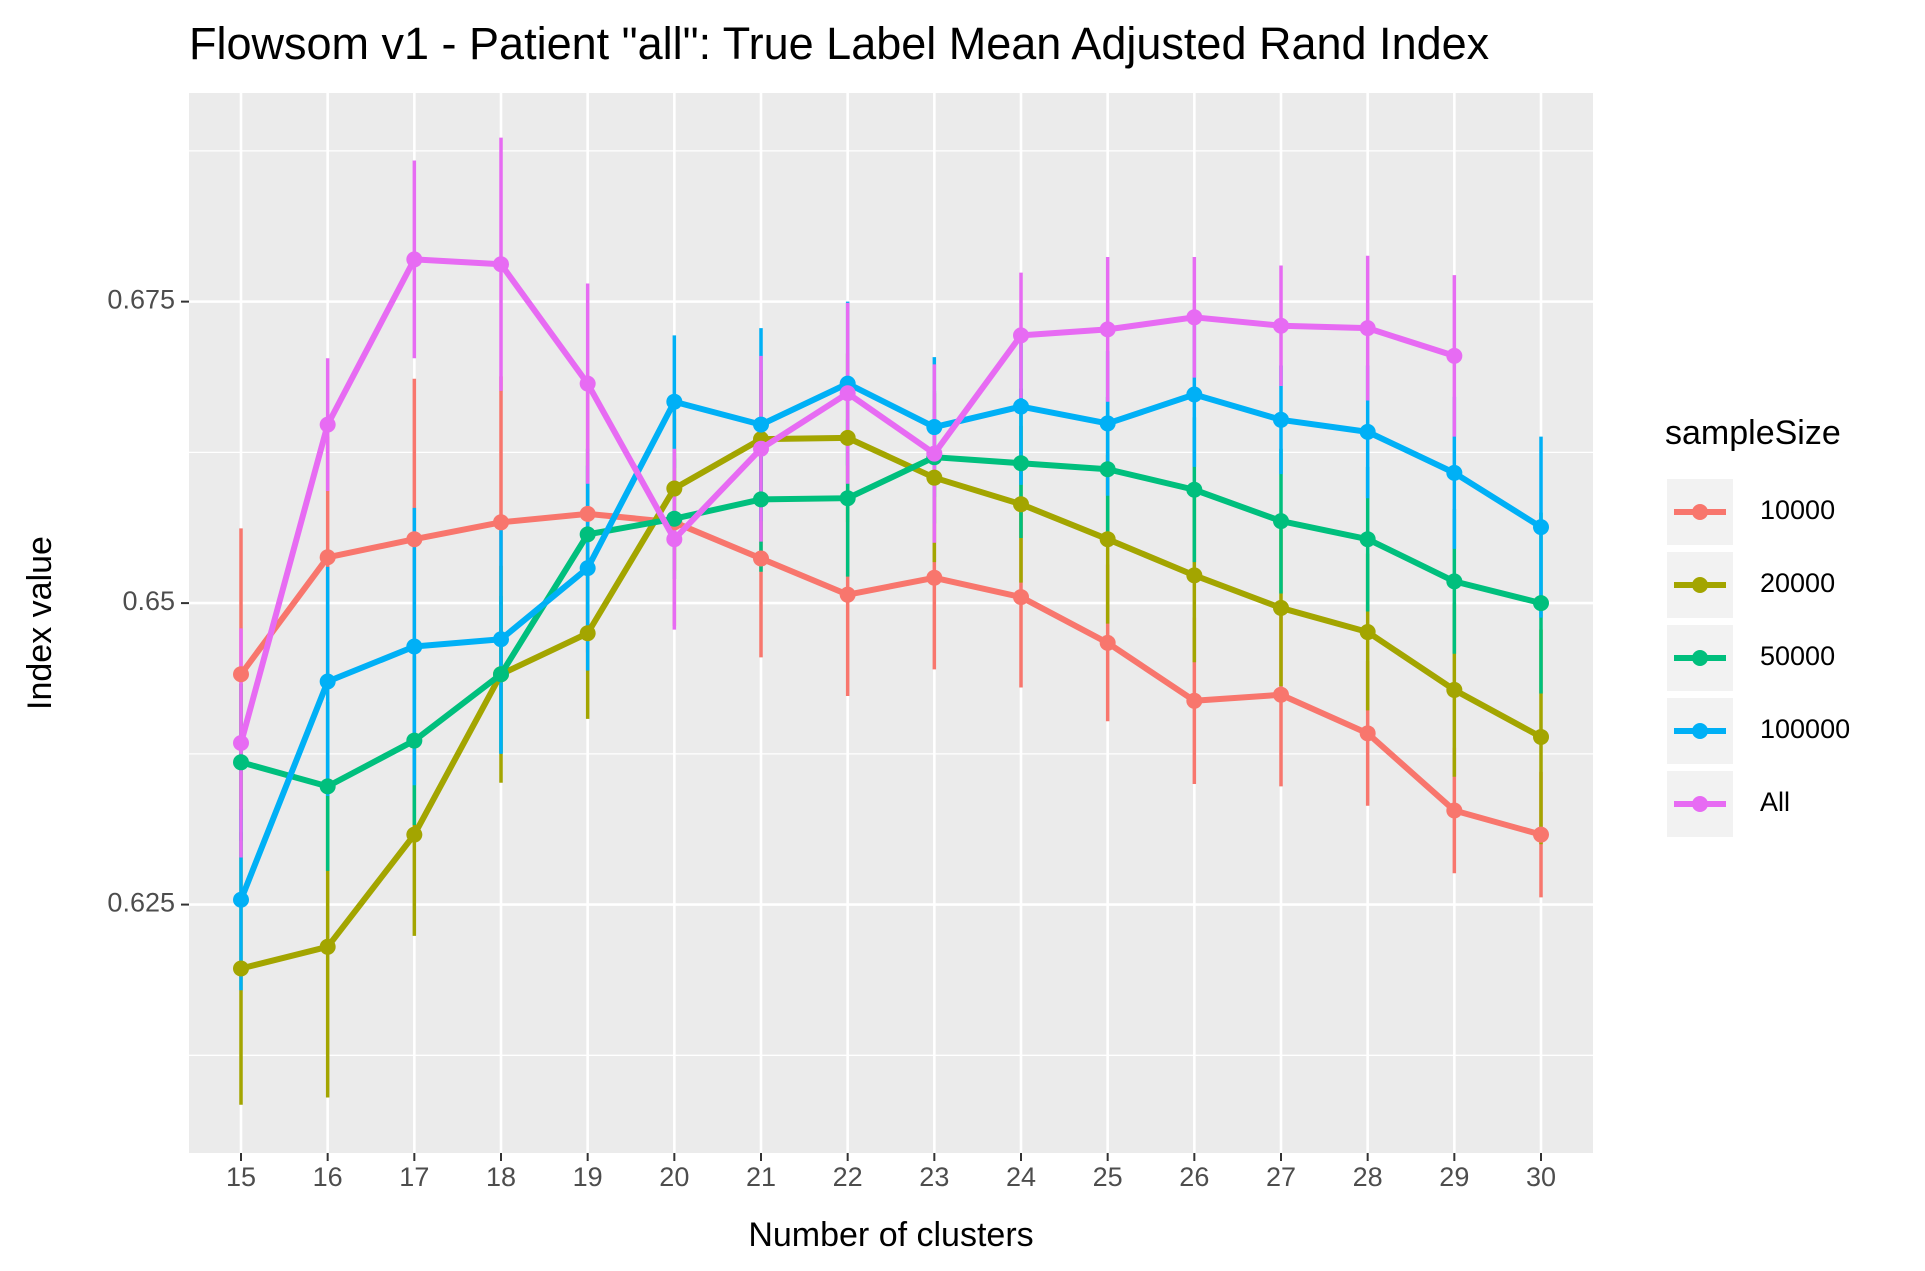  Describe the element at coordinates (1021, 1177) in the screenshot. I see `x-tick-label: 24` at that location.